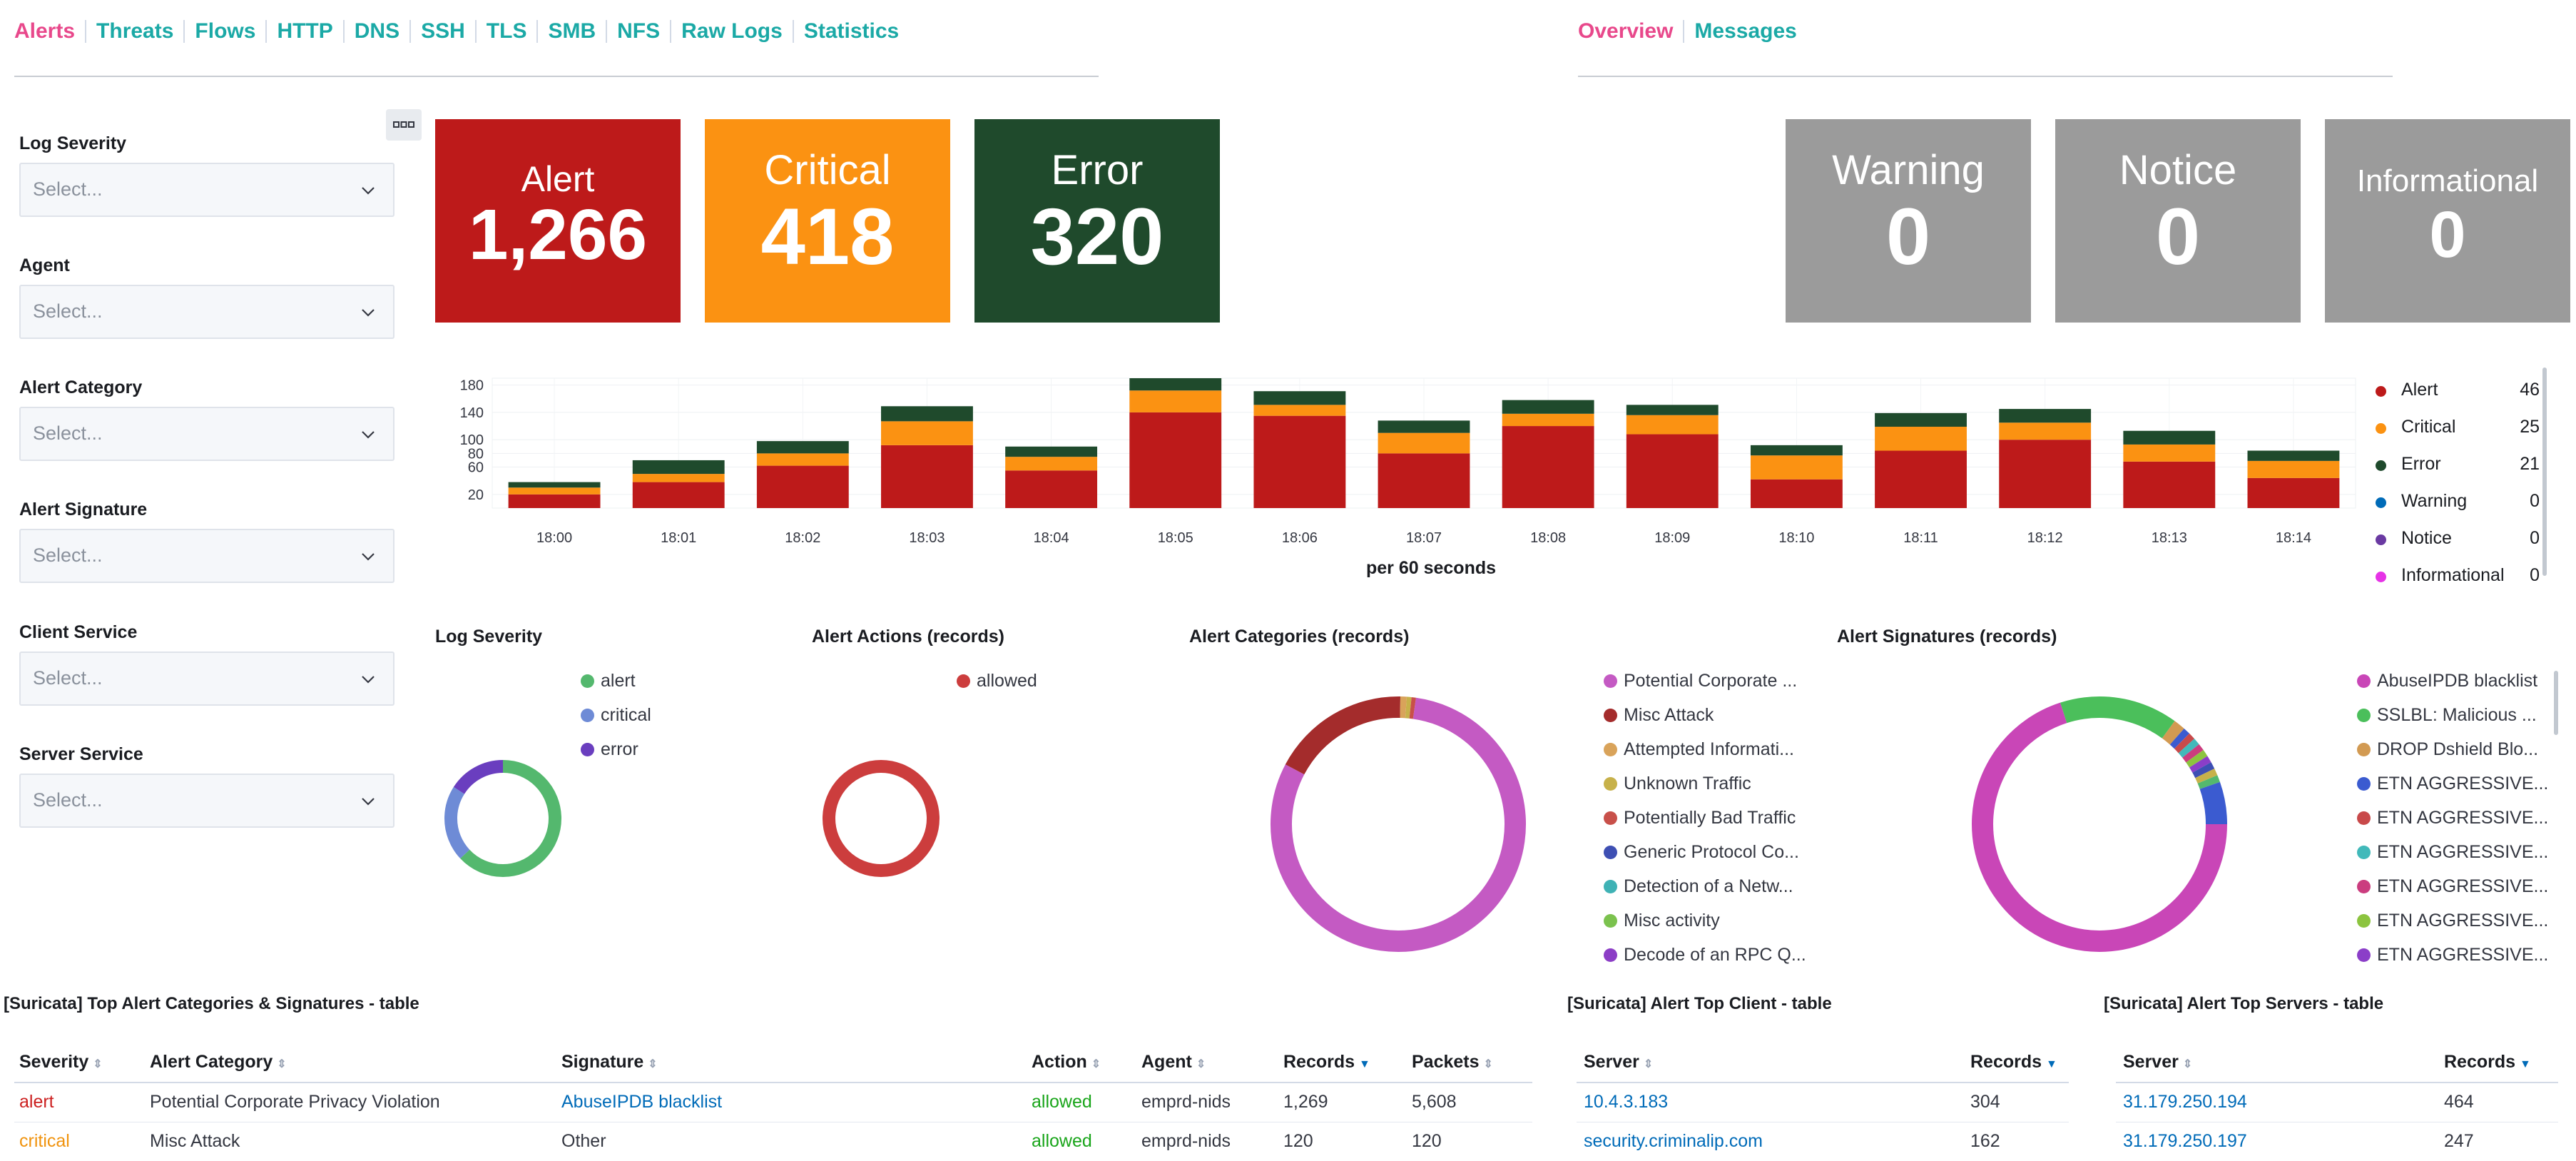 This screenshot has width=2576, height=1161. I want to click on log-severity-legend-error: error, so click(609, 749).